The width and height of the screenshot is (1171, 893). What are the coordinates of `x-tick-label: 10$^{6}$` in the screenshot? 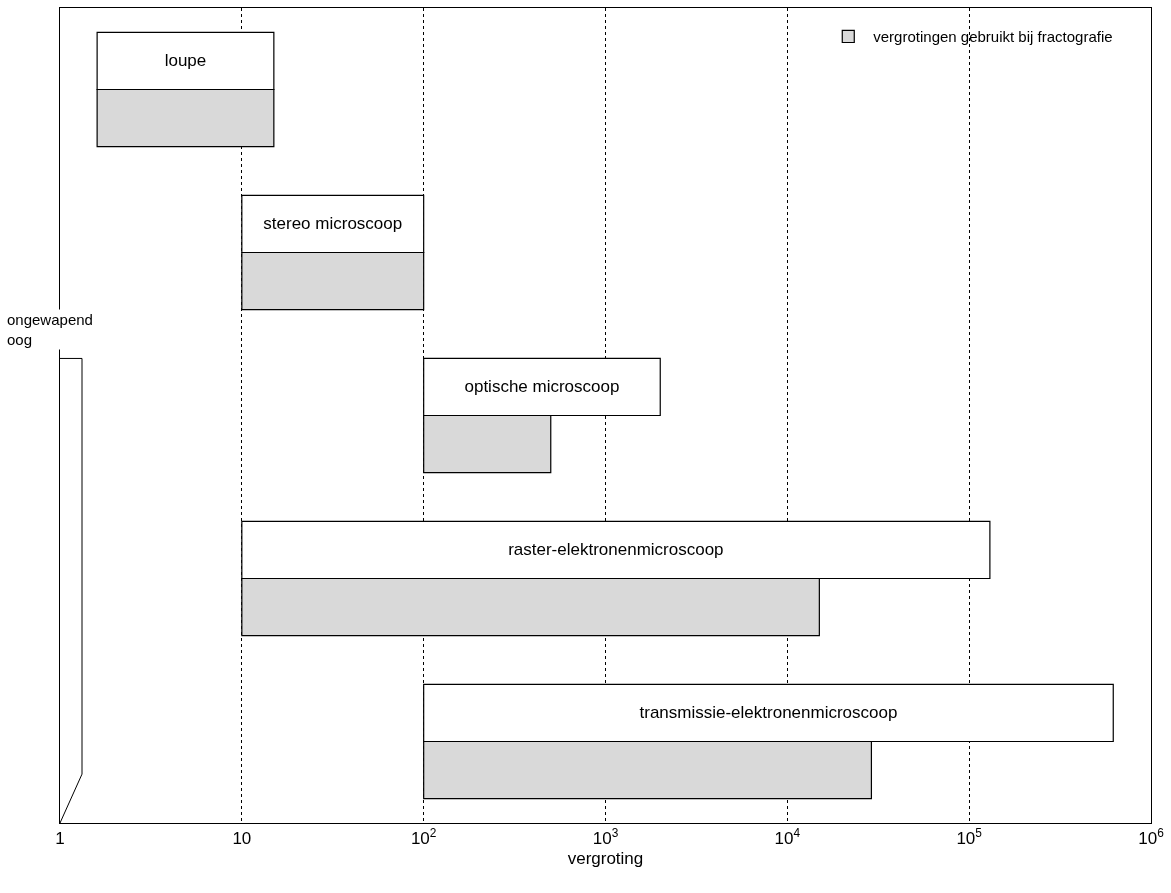 It's located at (1151, 837).